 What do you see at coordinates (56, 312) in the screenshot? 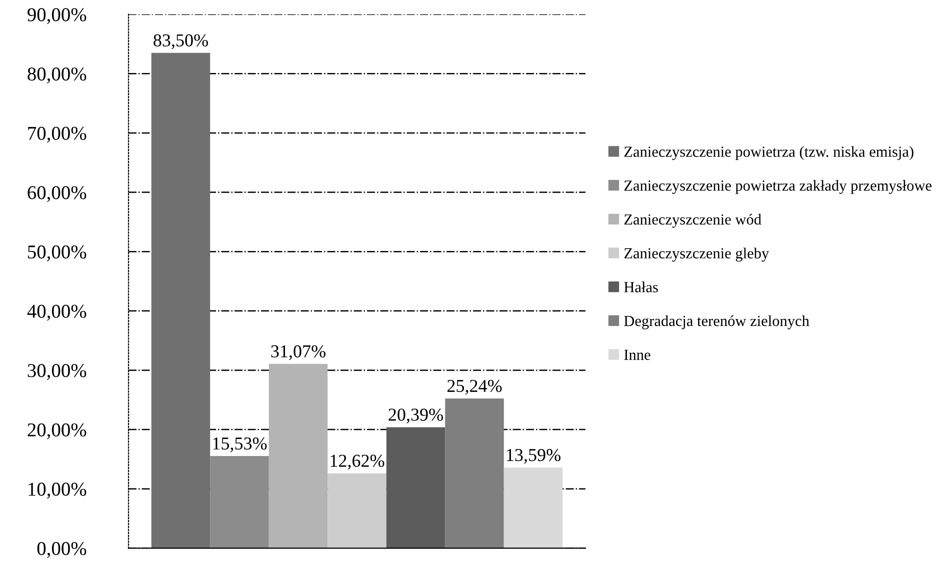
I see `y-tick-label: 40,00%` at bounding box center [56, 312].